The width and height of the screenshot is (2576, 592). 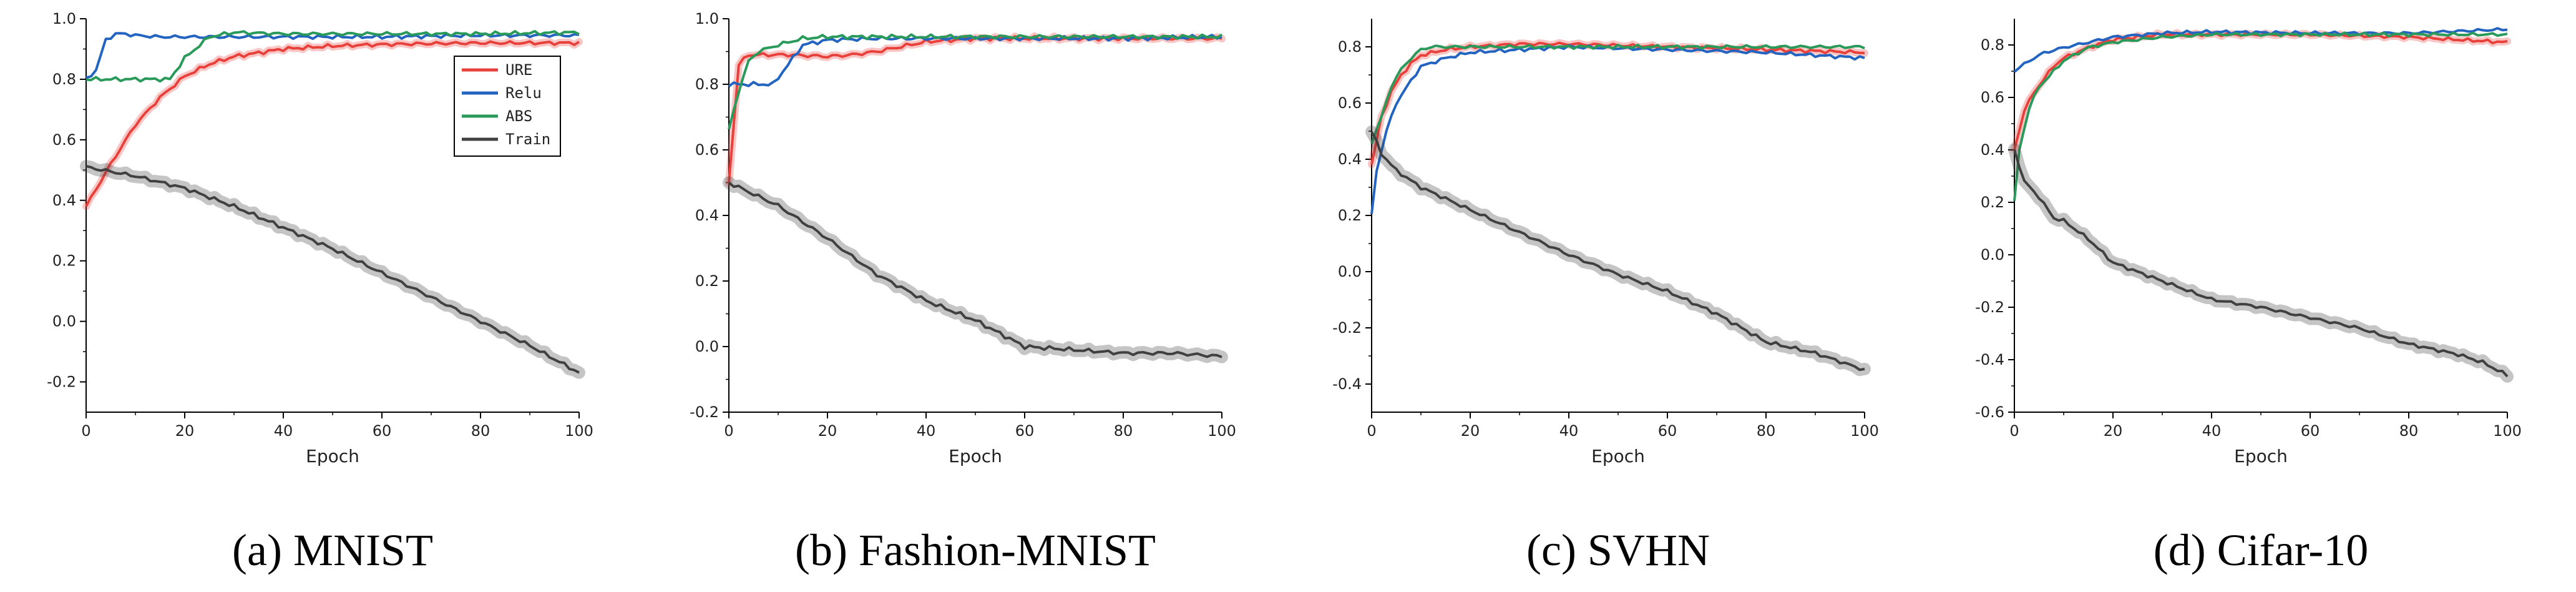 What do you see at coordinates (523, 93) in the screenshot?
I see `legend-label-relu: Relu` at bounding box center [523, 93].